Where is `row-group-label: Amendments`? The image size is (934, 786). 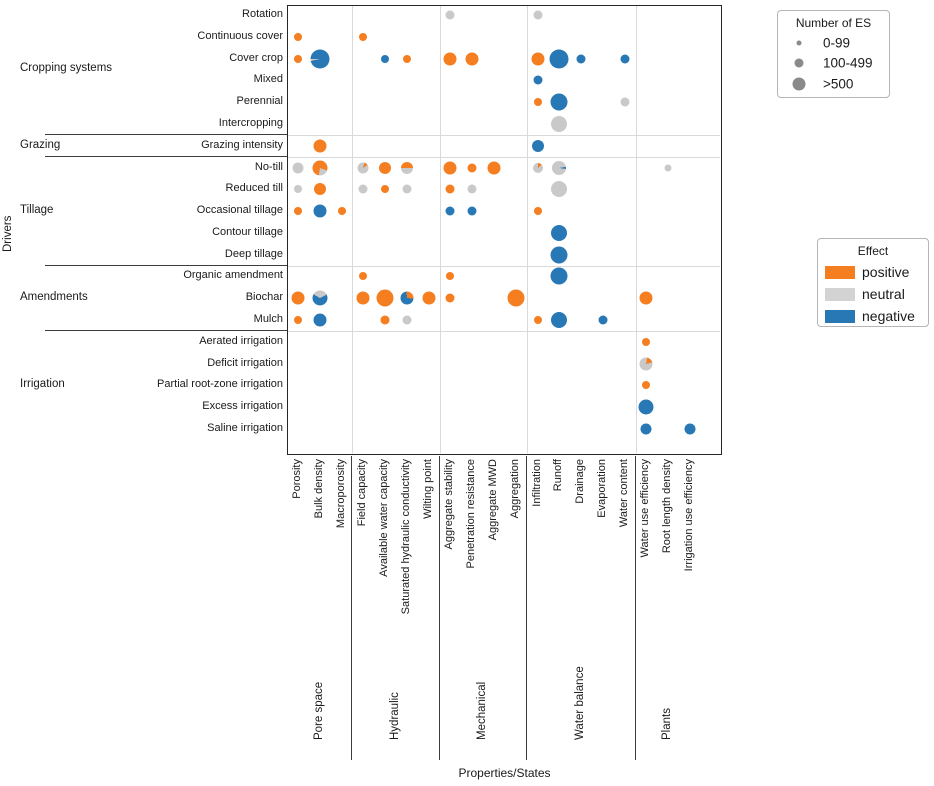 row-group-label: Amendments is located at coordinates (54, 297).